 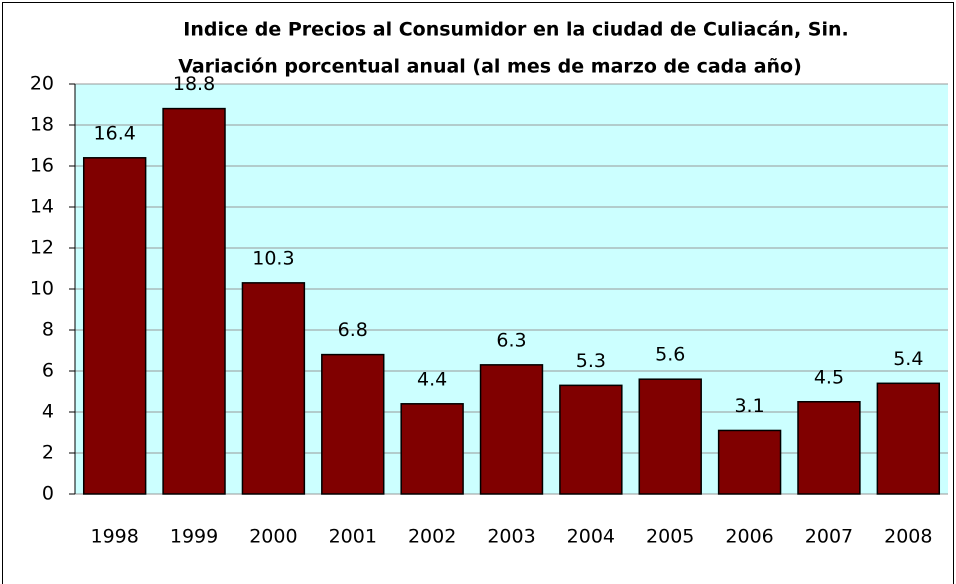 I want to click on data-label: 3.1, so click(x=749, y=406).